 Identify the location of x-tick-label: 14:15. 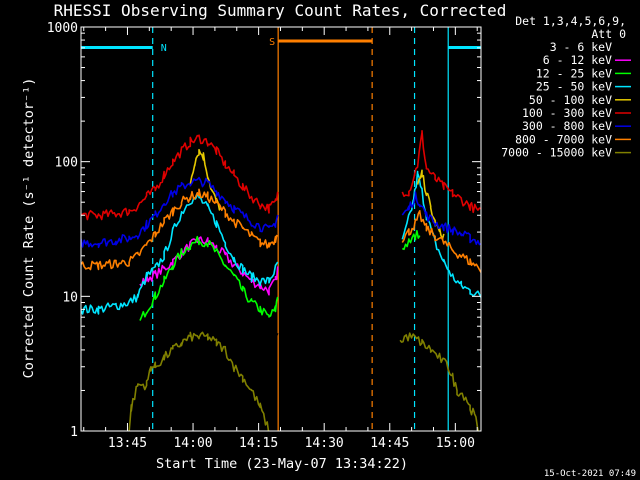
(258, 443).